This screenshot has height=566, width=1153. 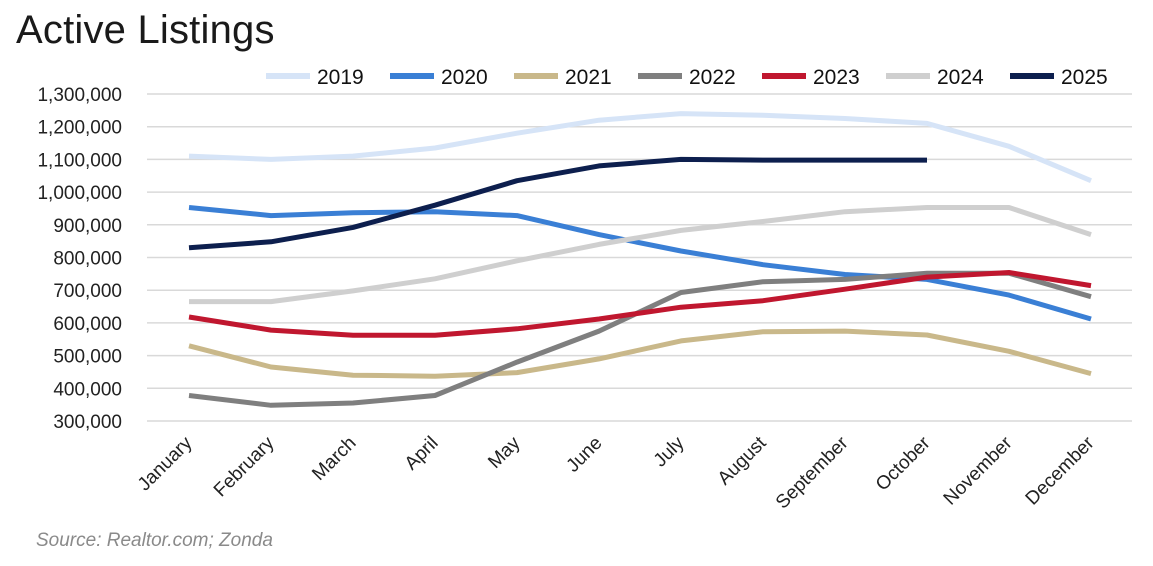 I want to click on series-line-2019, so click(x=640, y=147).